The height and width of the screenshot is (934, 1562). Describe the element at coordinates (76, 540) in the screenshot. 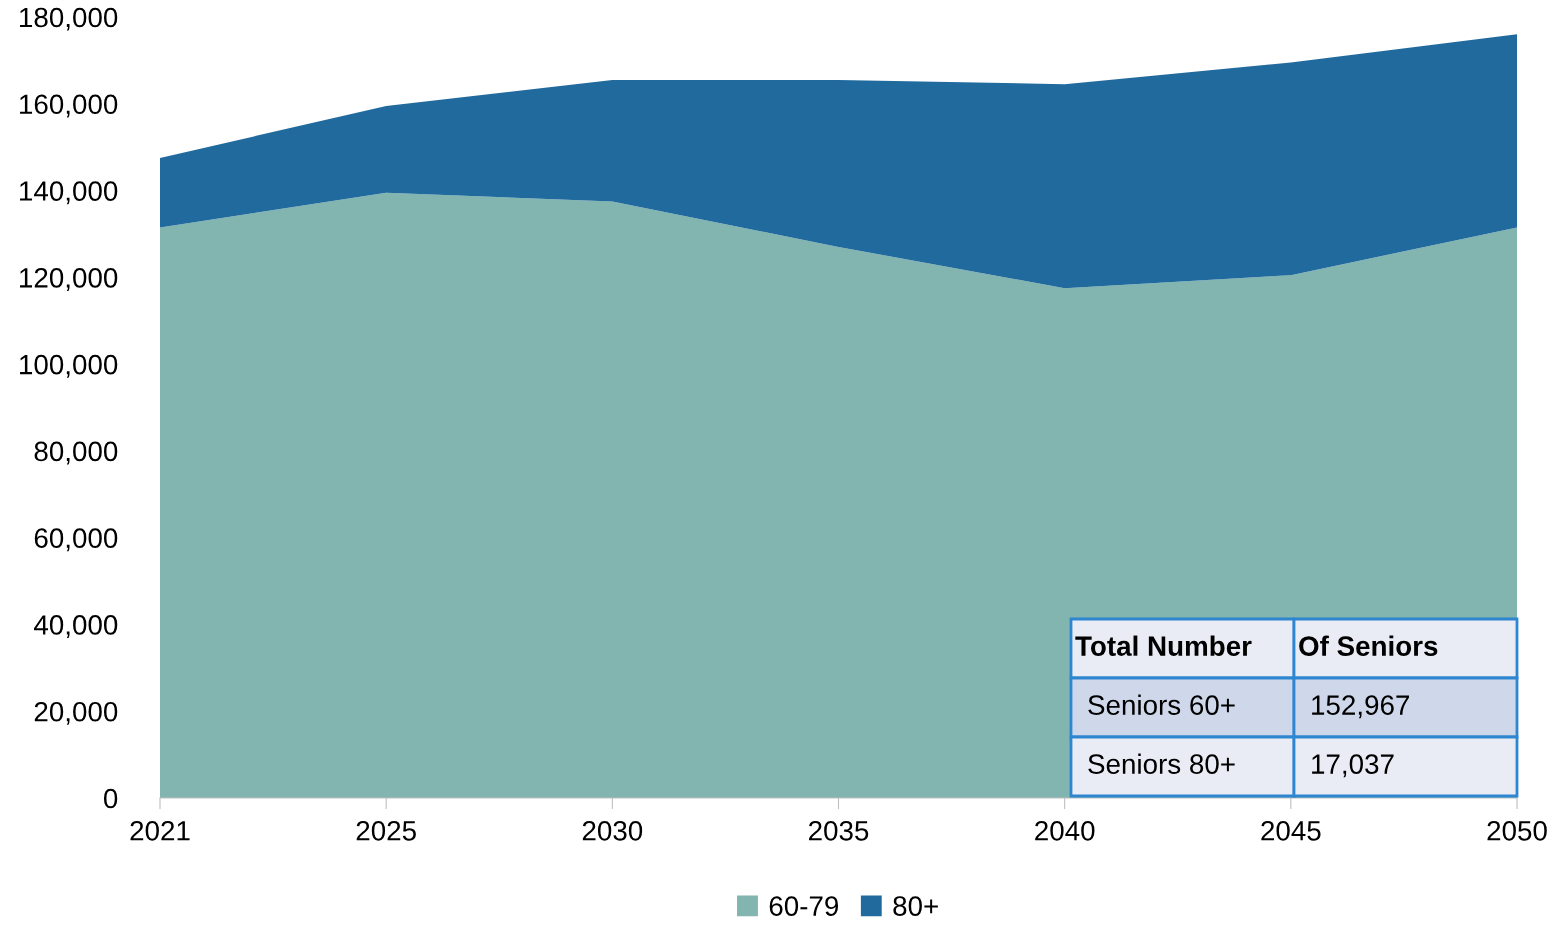

I see `y-tick-label: 60,000` at that location.